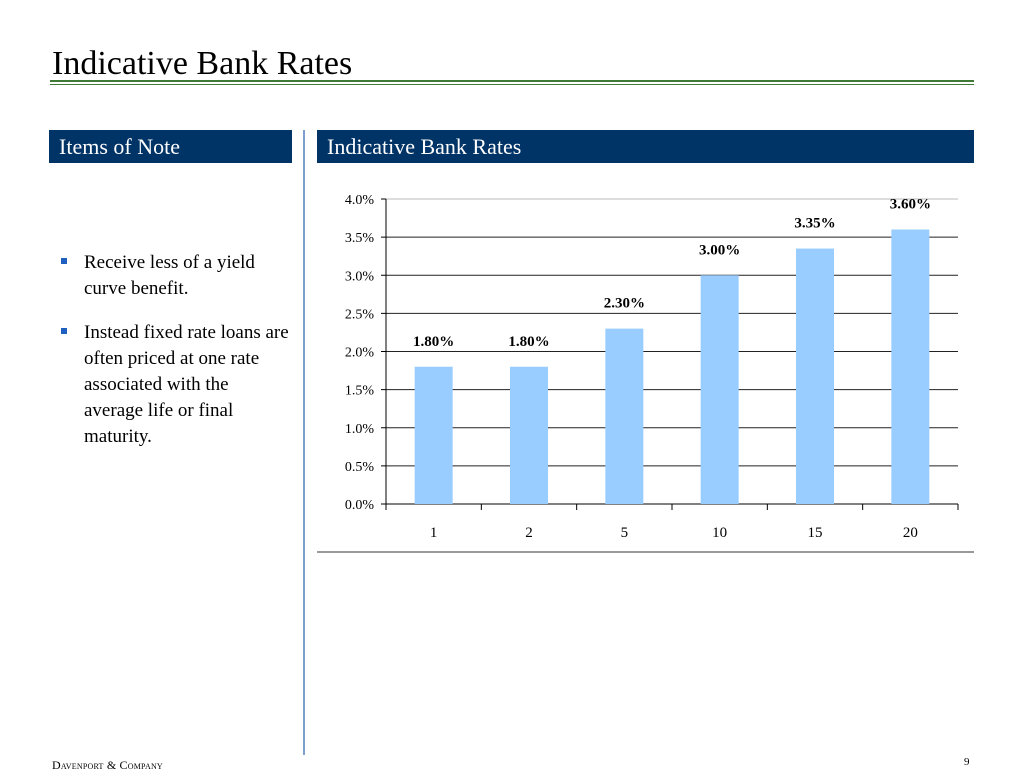 The width and height of the screenshot is (1023, 780). What do you see at coordinates (719, 250) in the screenshot?
I see `data-label: 3.00%` at bounding box center [719, 250].